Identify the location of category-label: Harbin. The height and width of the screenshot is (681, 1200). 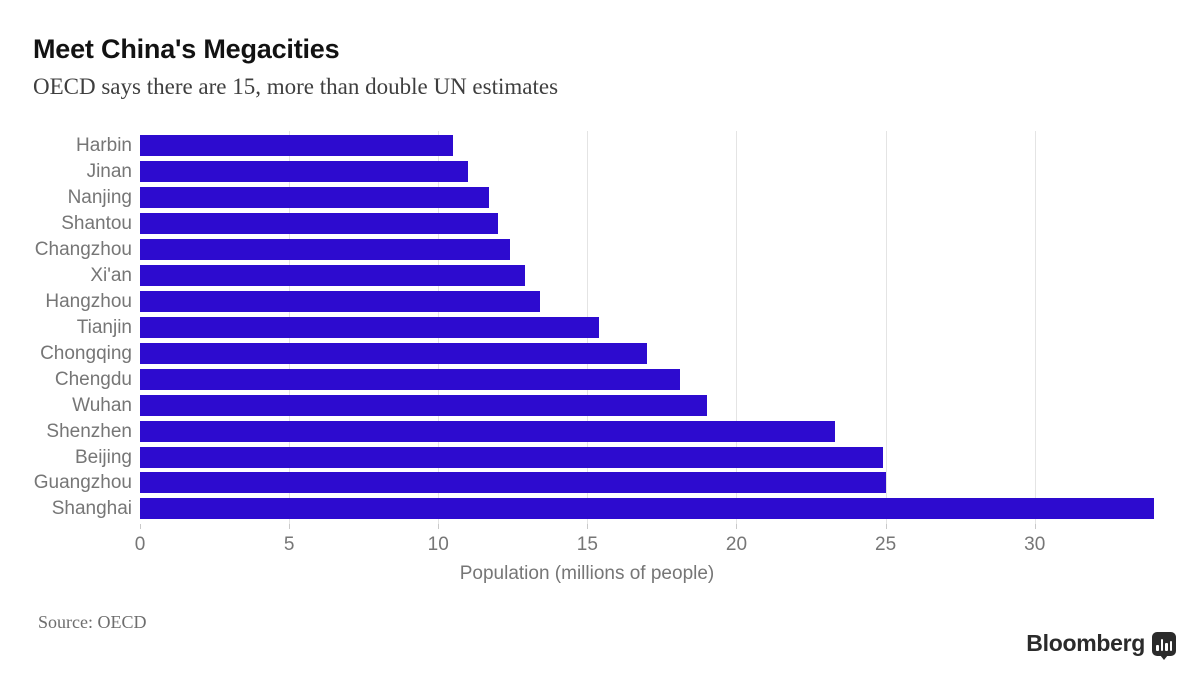
(104, 146).